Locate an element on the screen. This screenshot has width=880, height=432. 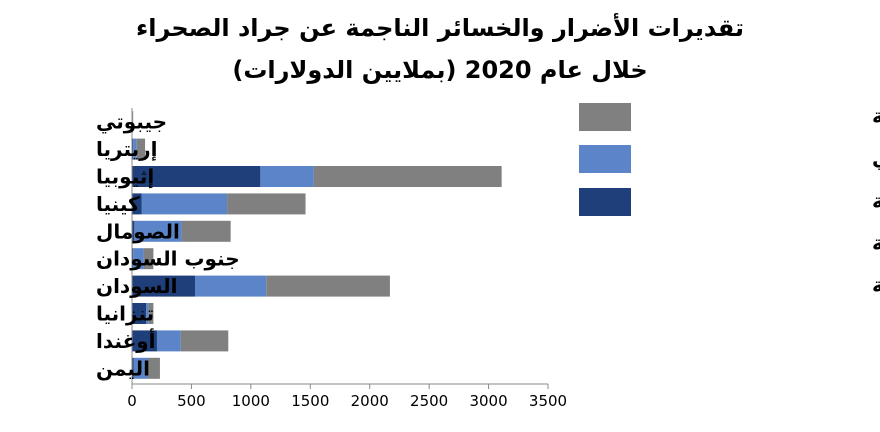
category-label: اليمن is located at coordinates (123, 368).